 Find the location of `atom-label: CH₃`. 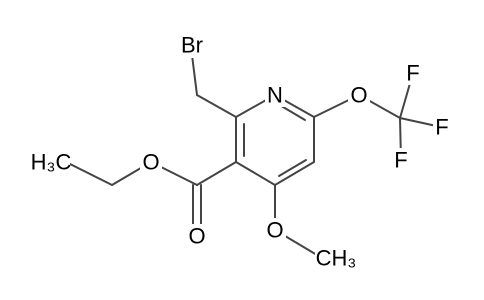

atom-label: CH₃ is located at coordinates (336, 258).